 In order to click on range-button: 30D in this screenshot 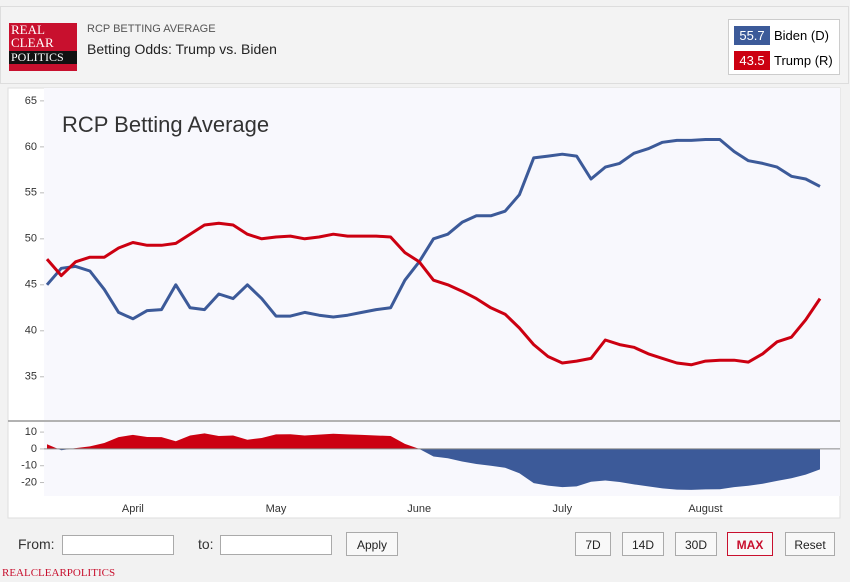, I will do `click(696, 544)`.